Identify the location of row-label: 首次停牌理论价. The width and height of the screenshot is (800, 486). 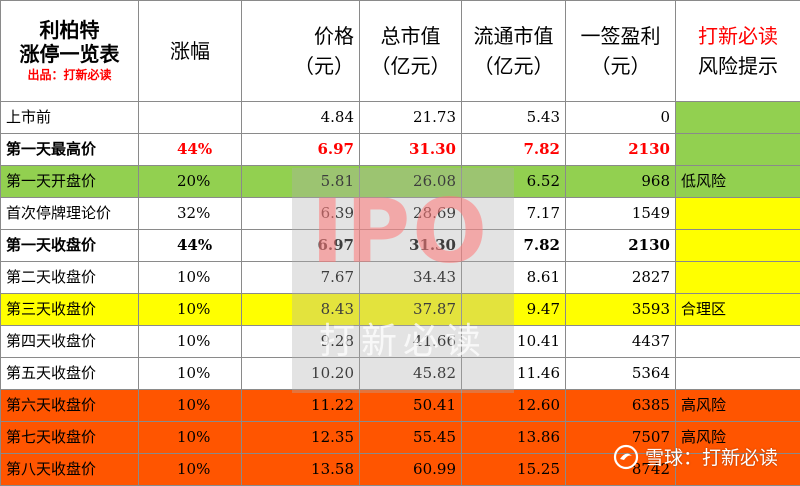
(70, 214).